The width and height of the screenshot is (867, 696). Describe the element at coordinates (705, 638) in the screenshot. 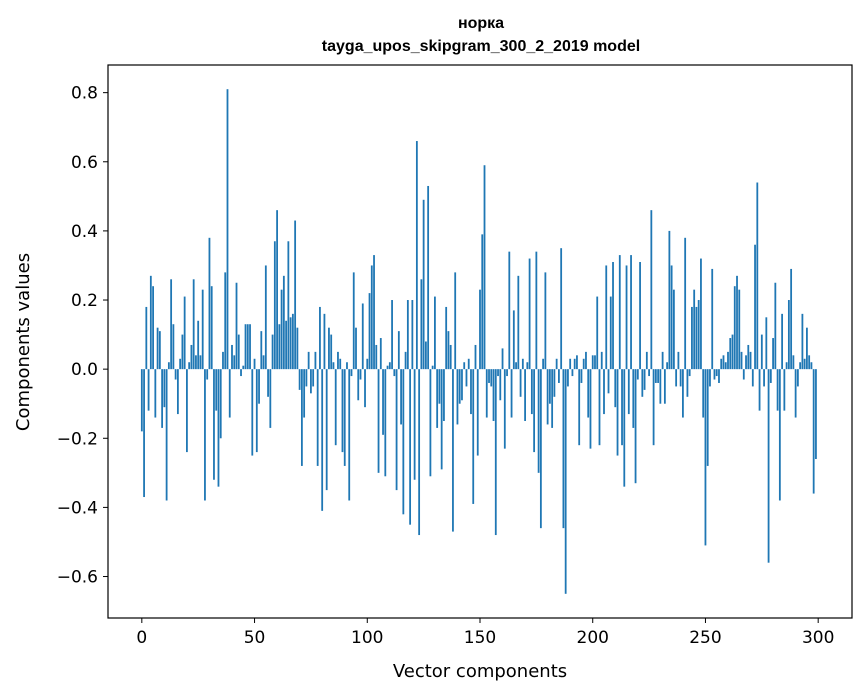

I see `x-tick-label: 250` at that location.